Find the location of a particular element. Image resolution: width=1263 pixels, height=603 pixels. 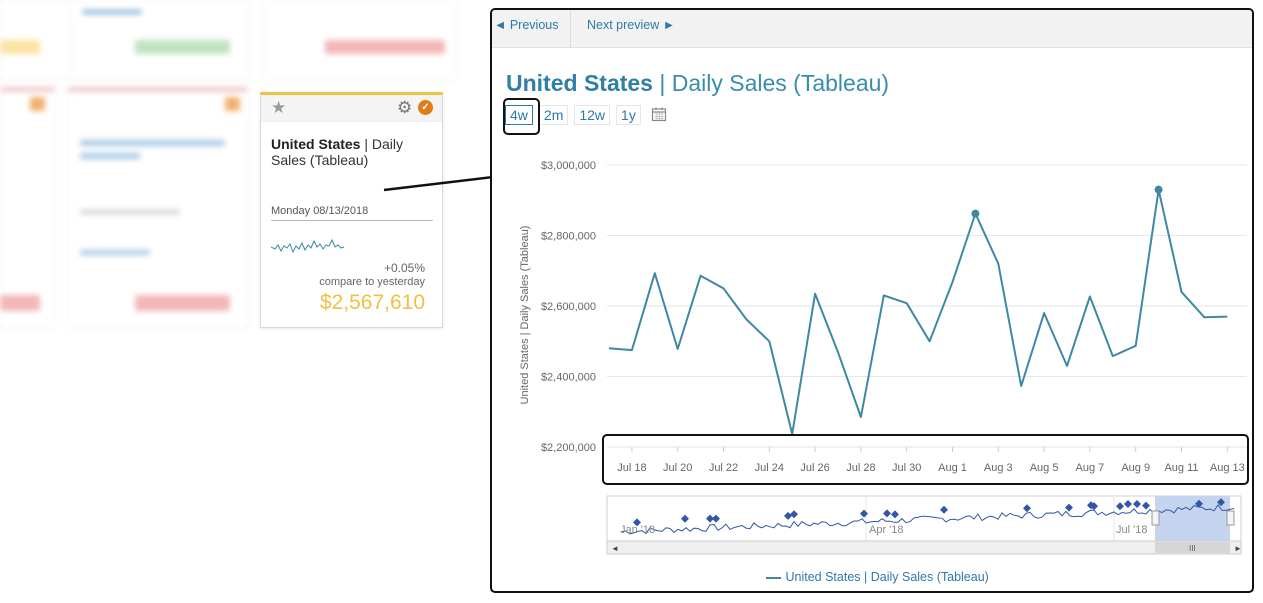

x-axis-highlight-box is located at coordinates (925, 459).